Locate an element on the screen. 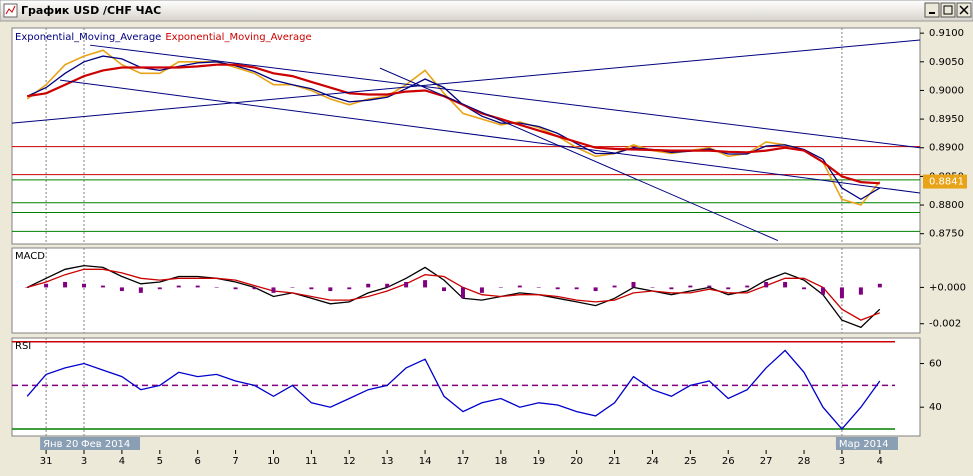  month-label: Фев 2014 is located at coordinates (105, 444).